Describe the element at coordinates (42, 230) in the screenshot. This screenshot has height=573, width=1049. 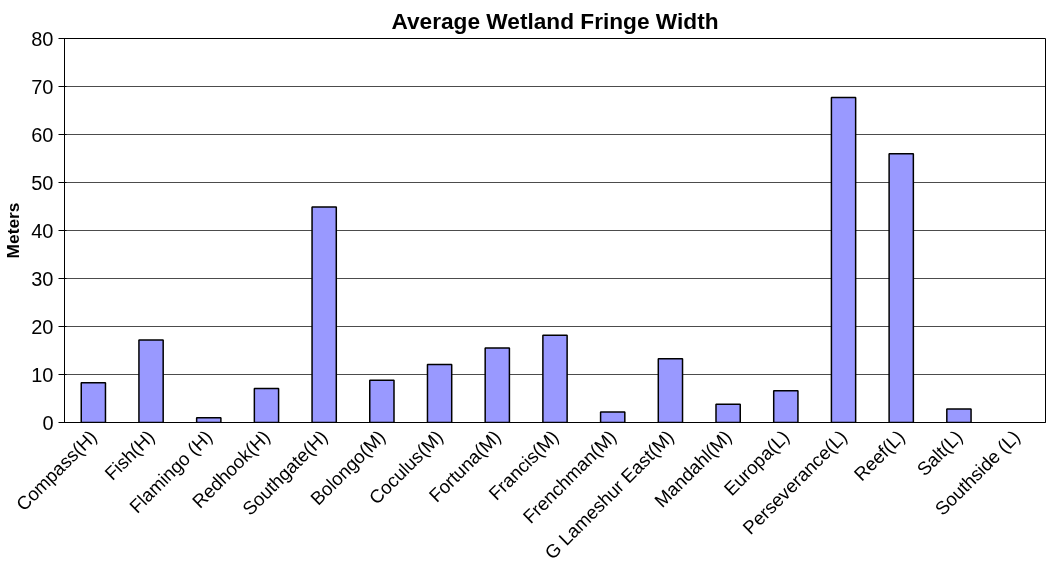
I see `y-tick-label: 40` at that location.